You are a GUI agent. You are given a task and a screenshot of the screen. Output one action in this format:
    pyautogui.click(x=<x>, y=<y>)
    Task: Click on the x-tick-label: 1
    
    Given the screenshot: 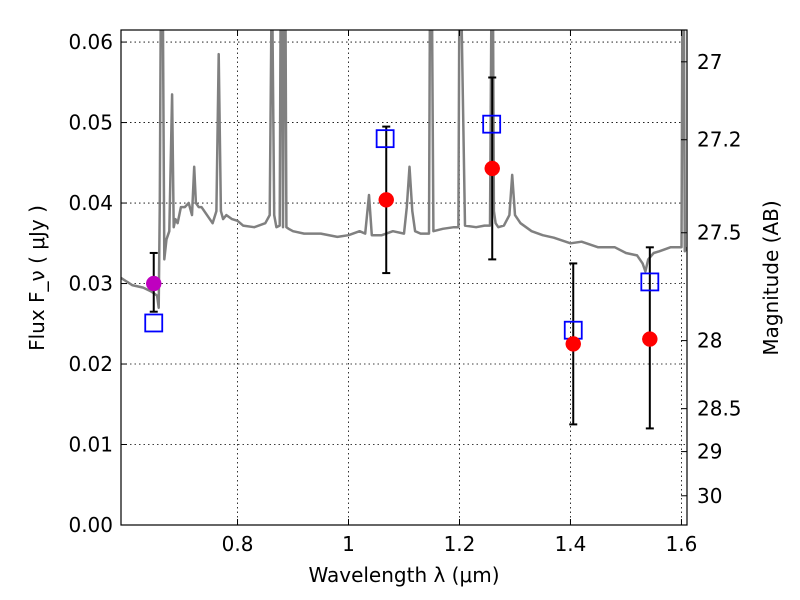 What is the action you would take?
    pyautogui.click(x=348, y=544)
    